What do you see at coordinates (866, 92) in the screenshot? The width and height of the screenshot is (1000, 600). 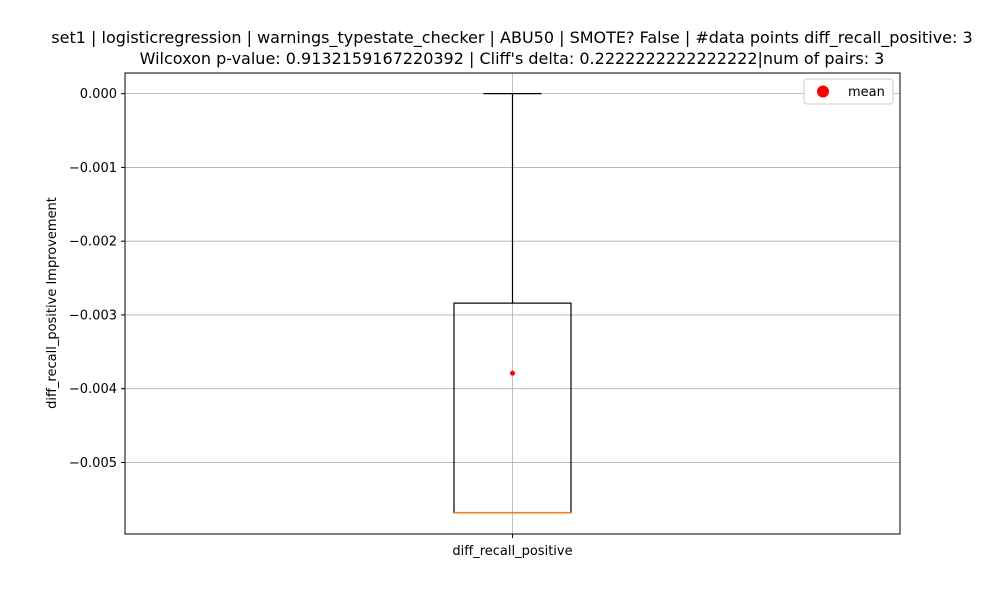 I see `legend-mean-label: mean` at bounding box center [866, 92].